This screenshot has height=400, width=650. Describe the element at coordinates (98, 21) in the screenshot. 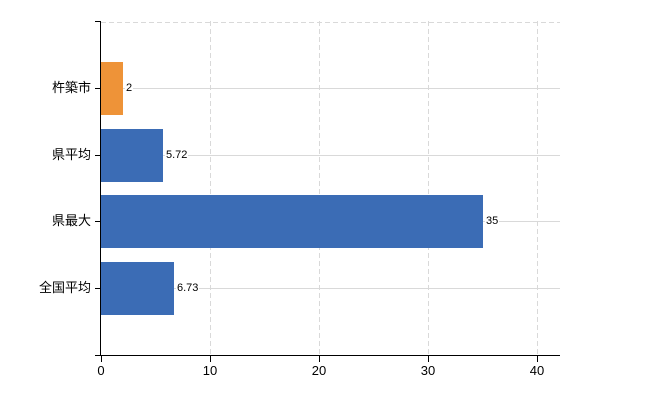

I see `y-axis-top-tick` at that location.